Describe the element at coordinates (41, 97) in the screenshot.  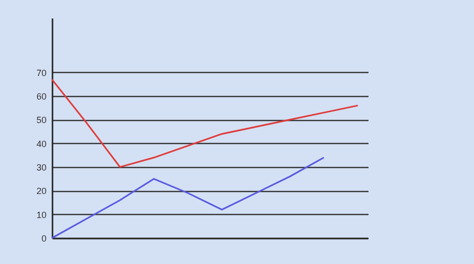
I see `y-tick-label: 60` at that location.